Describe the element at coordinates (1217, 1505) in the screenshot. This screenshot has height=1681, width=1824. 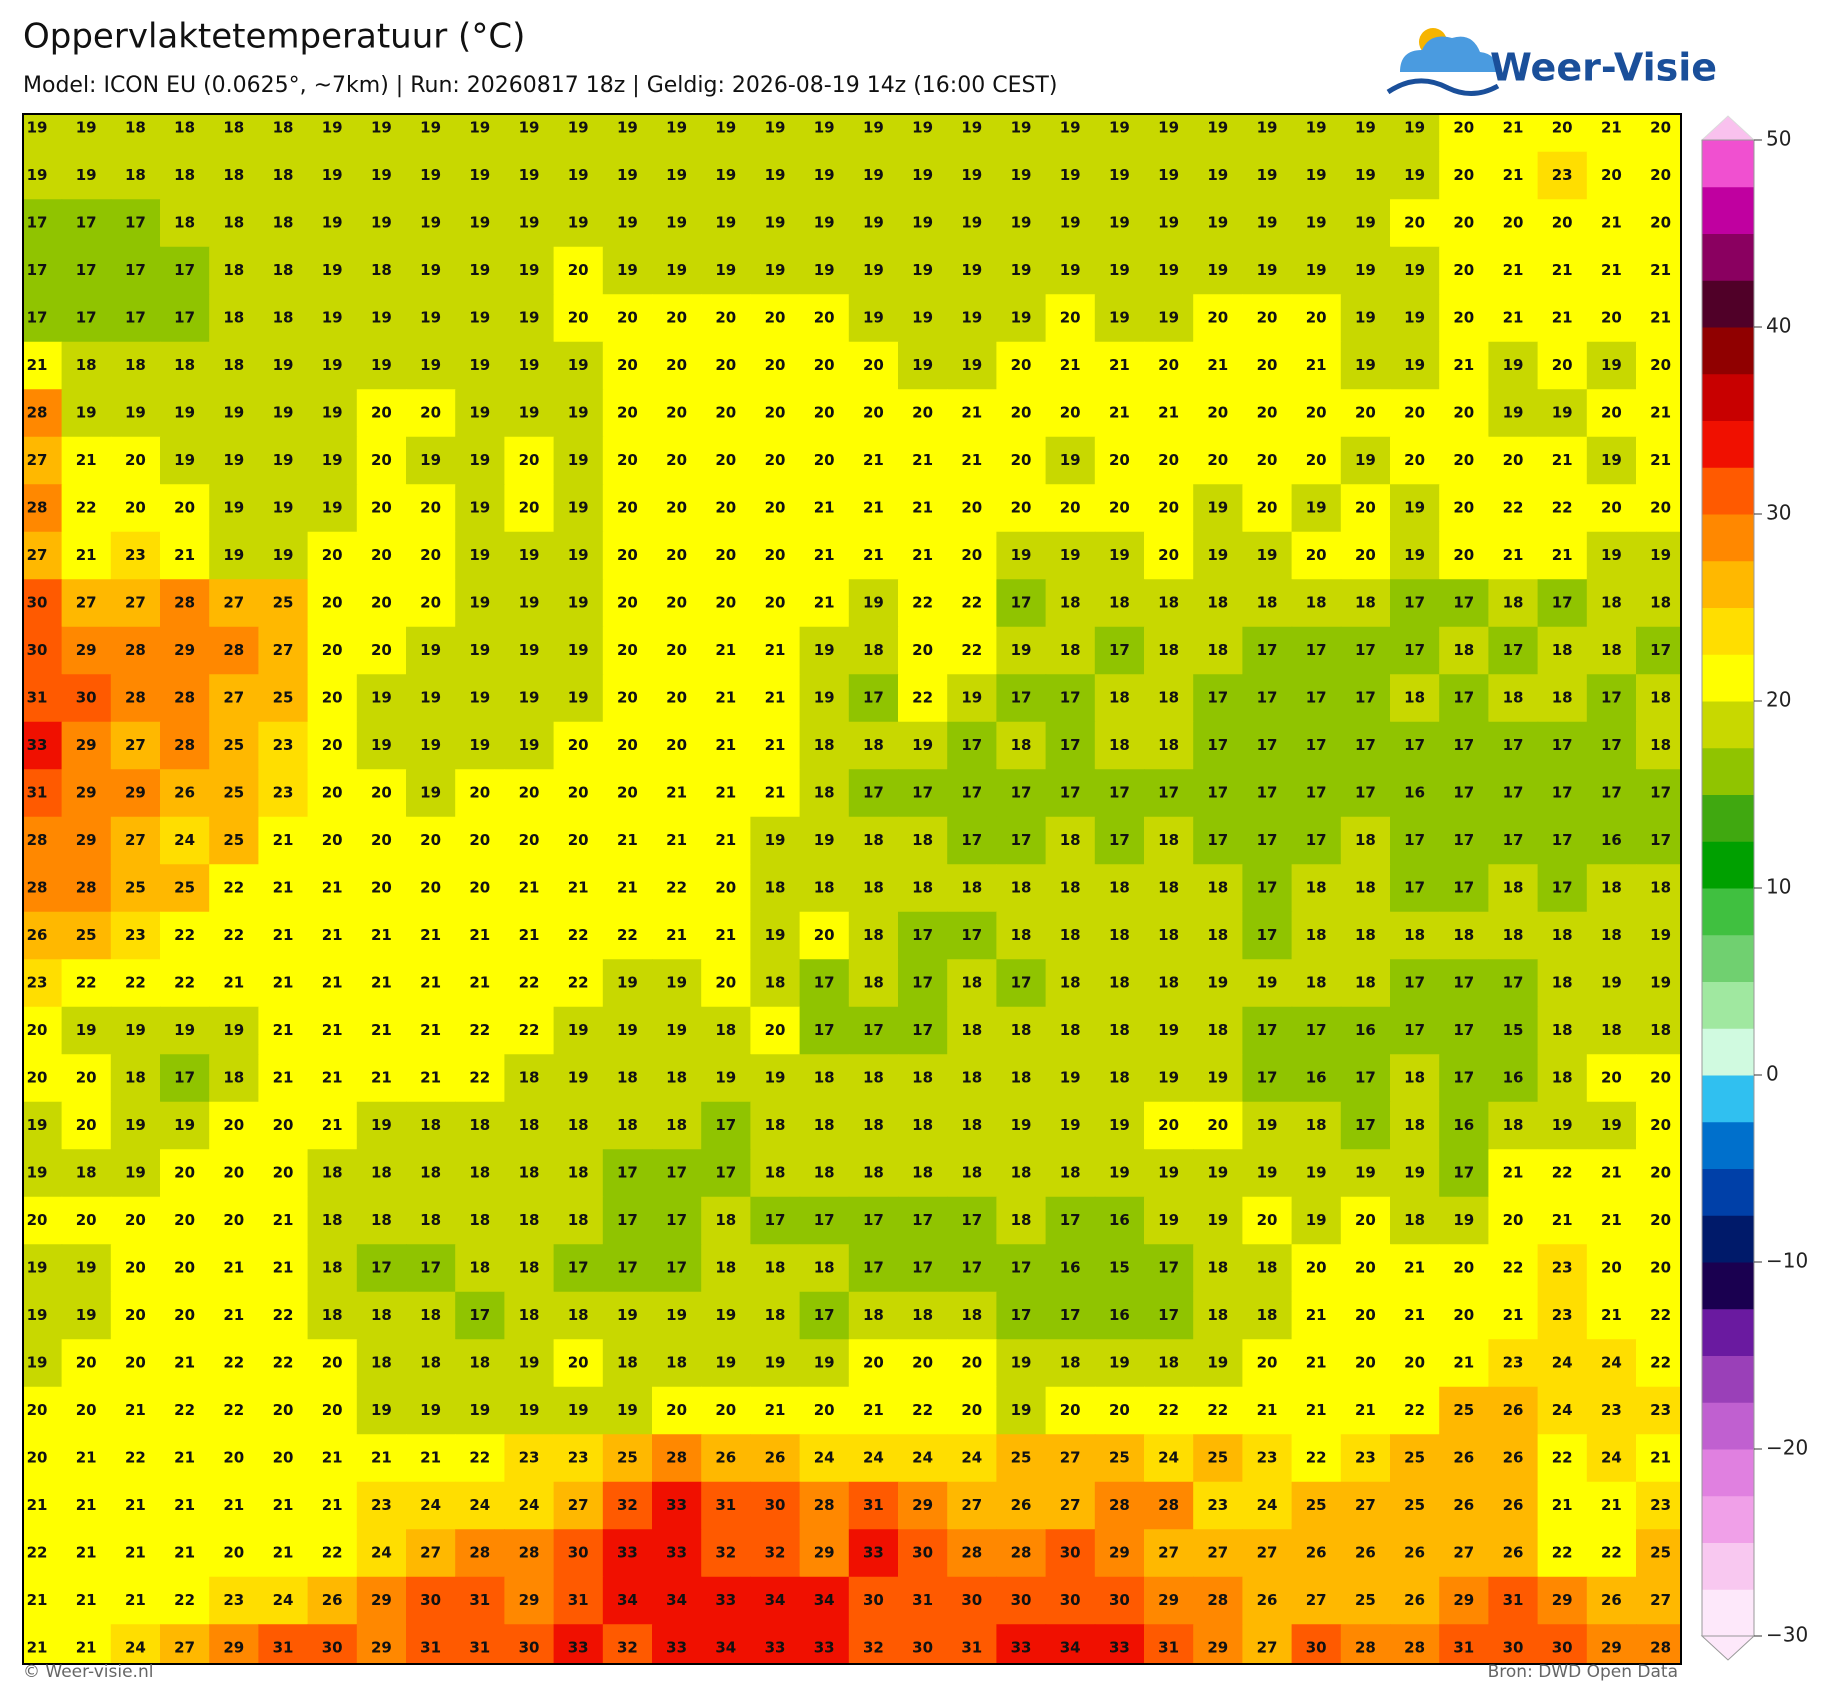
I see `cell-label: 23` at that location.